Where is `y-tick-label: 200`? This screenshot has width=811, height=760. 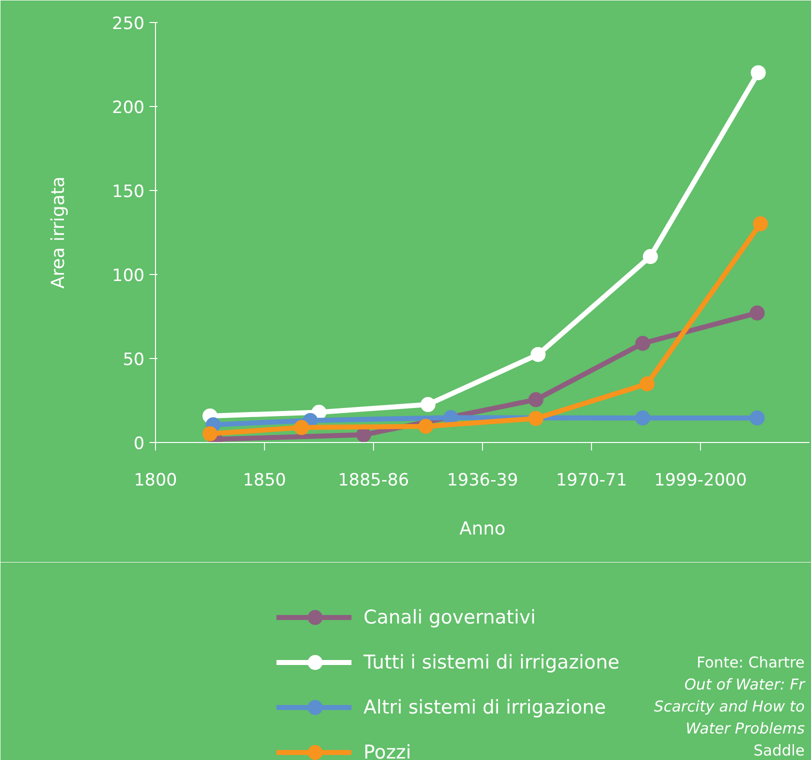 y-tick-label: 200 is located at coordinates (128, 108).